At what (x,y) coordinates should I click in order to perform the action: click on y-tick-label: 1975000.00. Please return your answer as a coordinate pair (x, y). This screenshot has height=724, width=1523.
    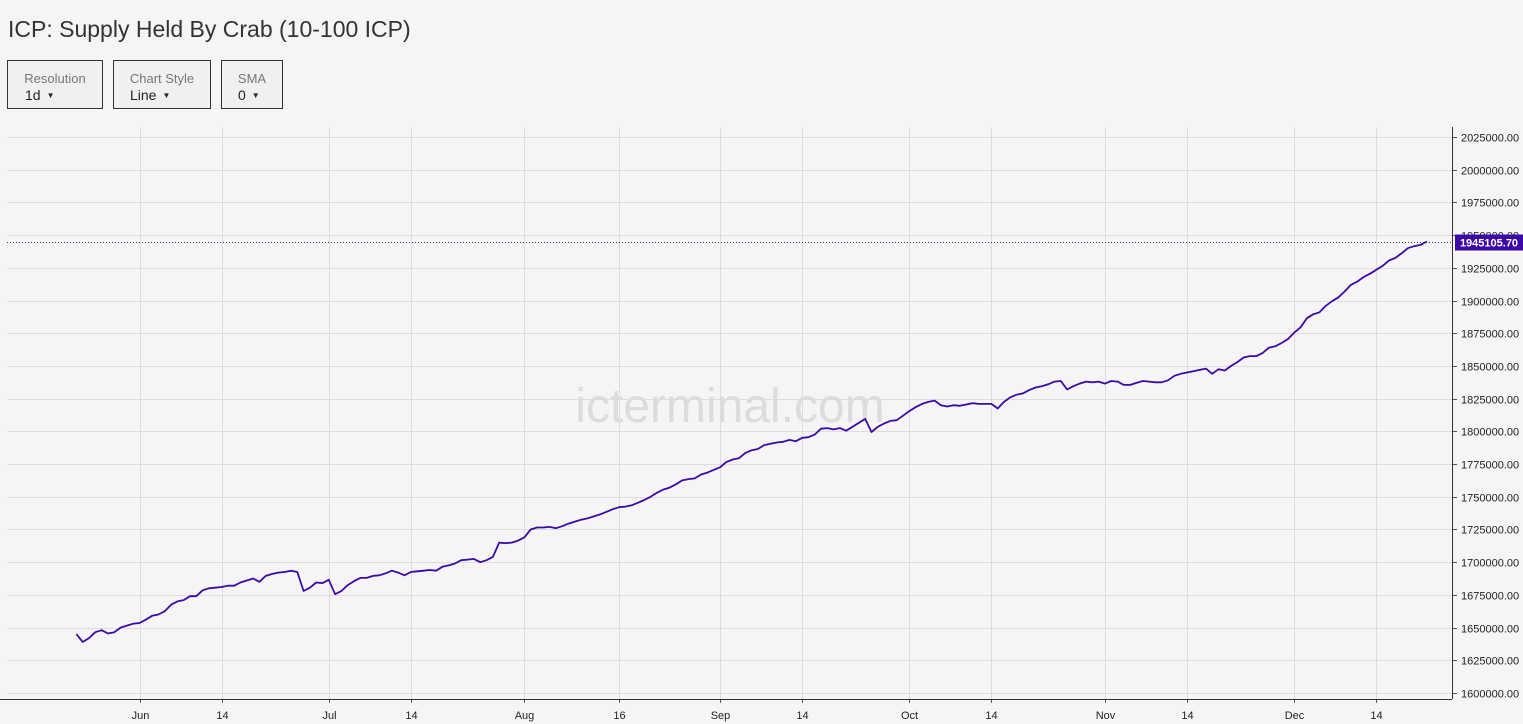
    Looking at the image, I should click on (1490, 204).